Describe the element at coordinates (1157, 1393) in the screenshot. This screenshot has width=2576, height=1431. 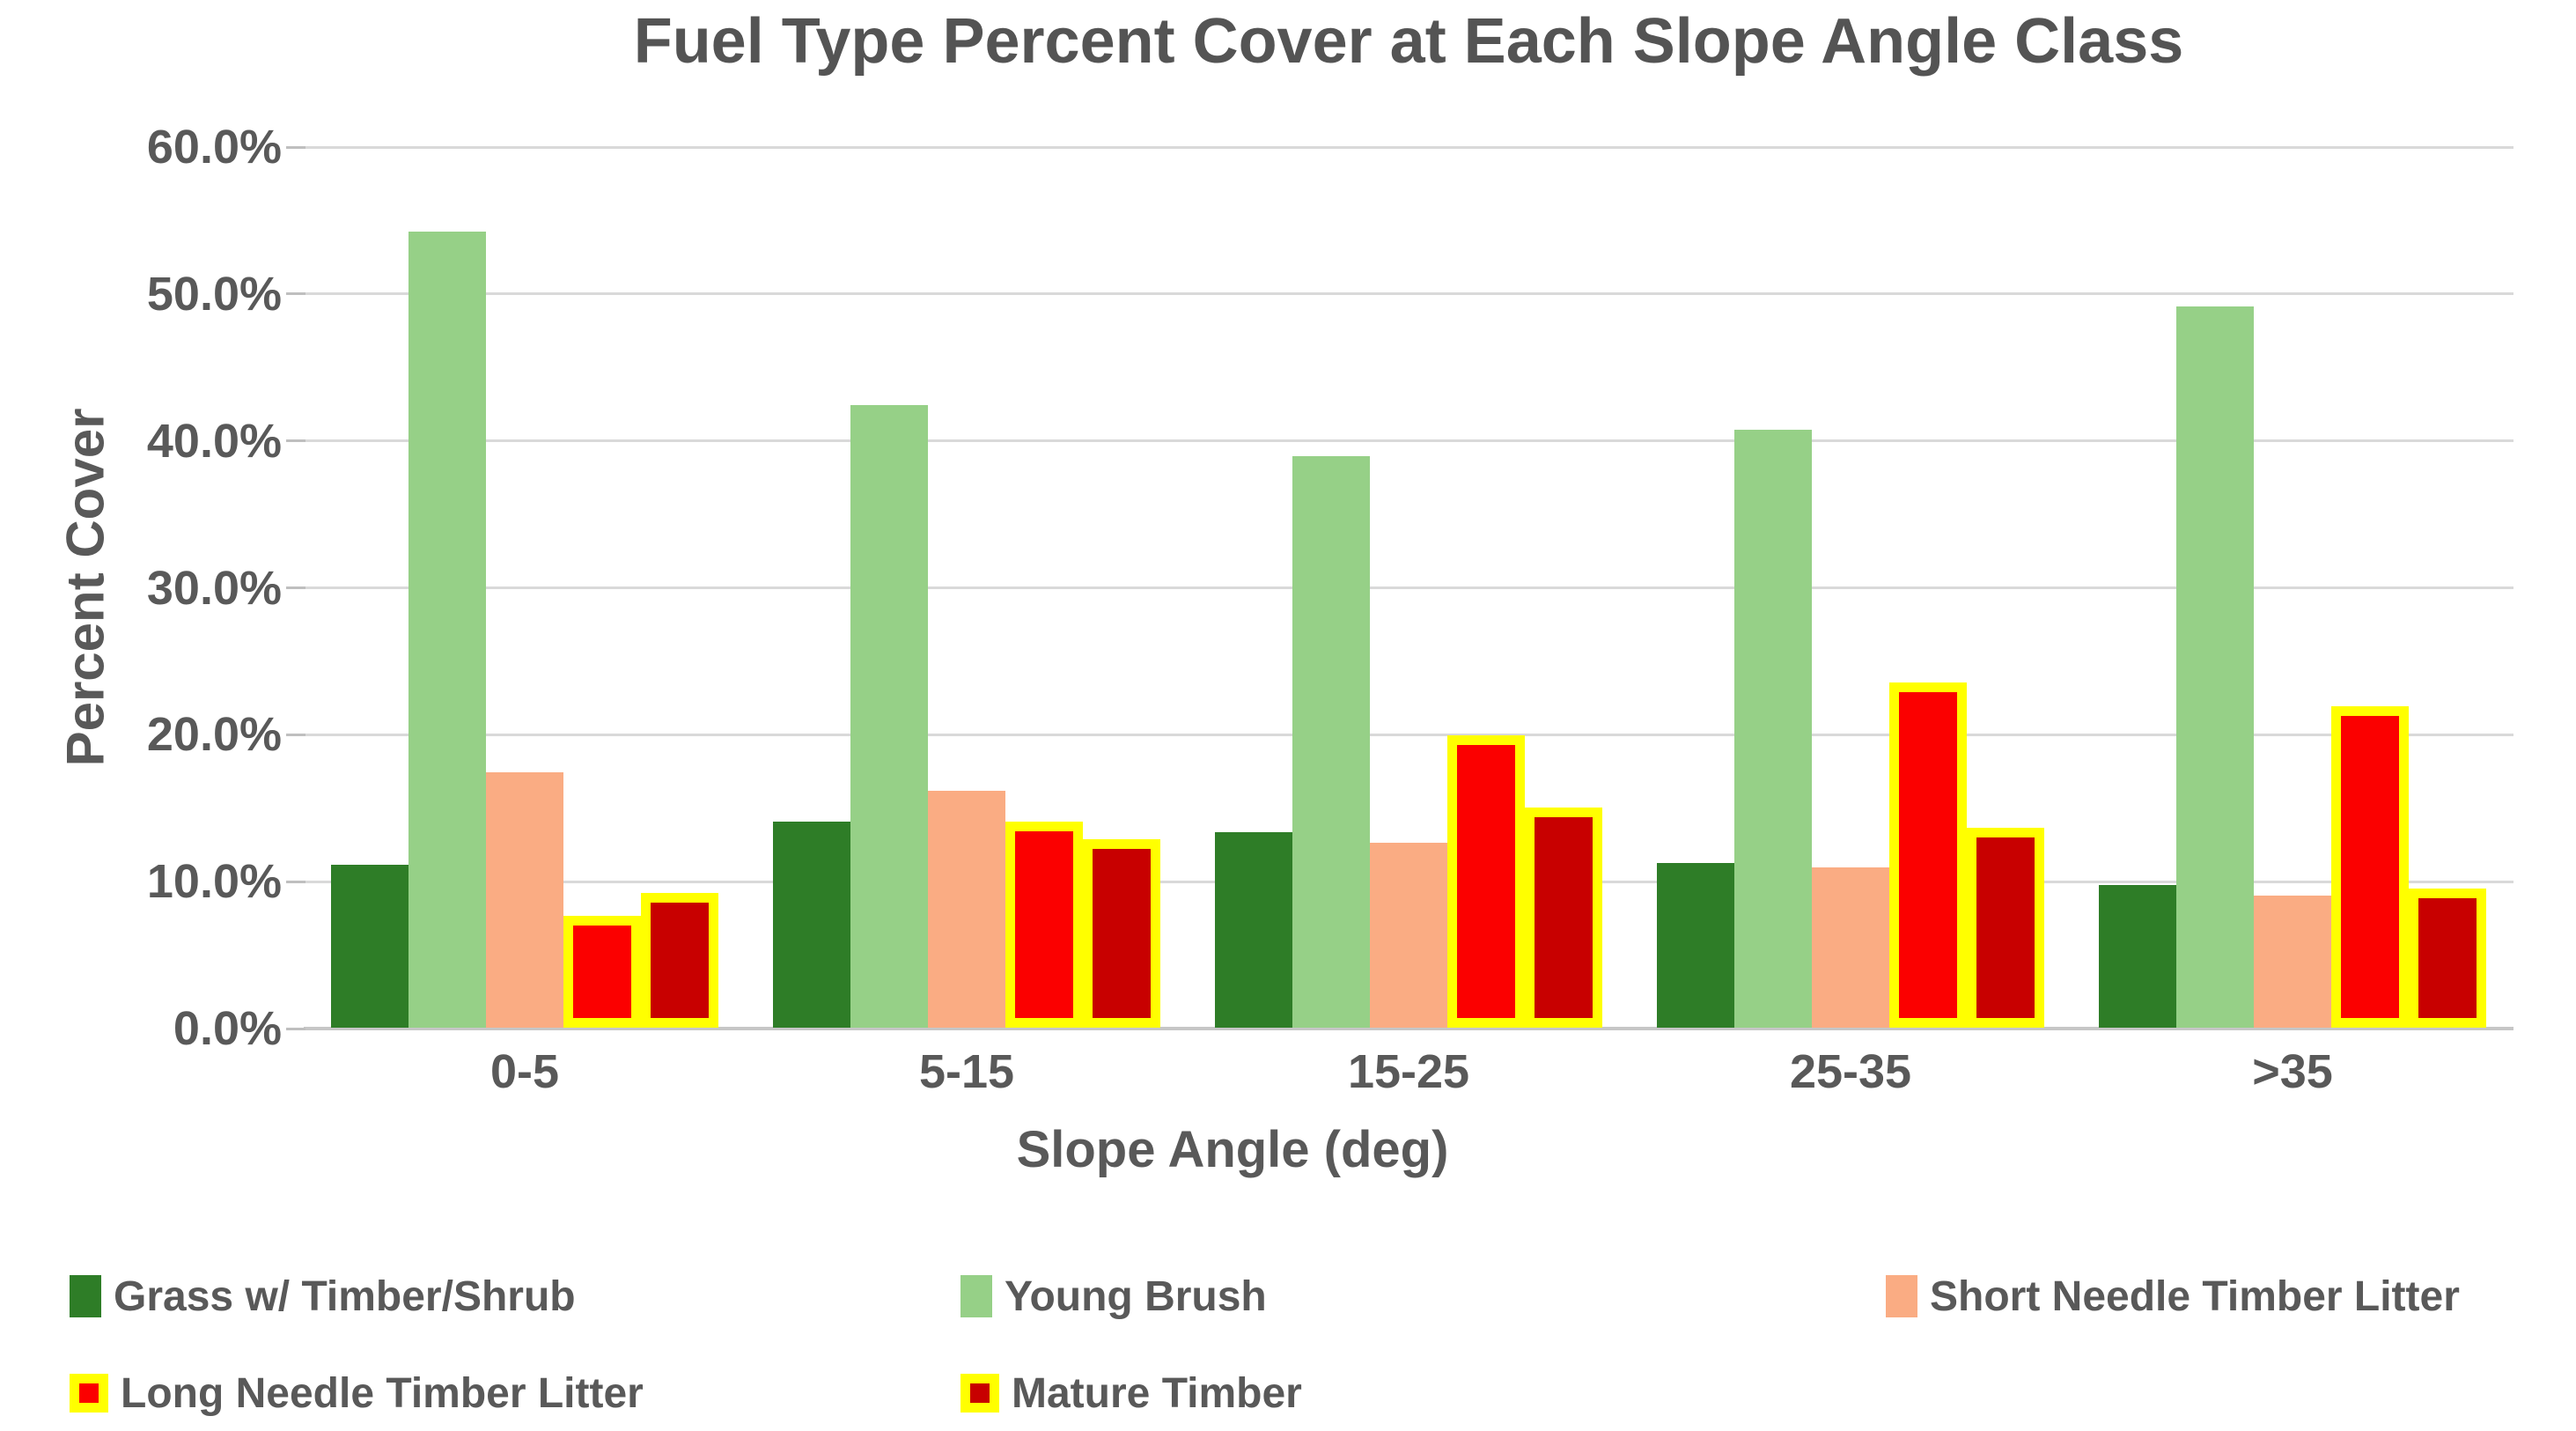
I see `legend-label: Mature Timber` at that location.